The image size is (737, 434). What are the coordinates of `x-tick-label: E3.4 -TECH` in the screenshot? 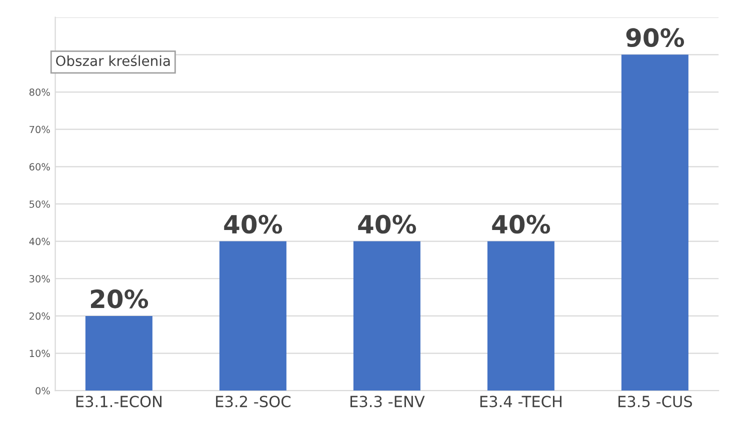 It's located at (521, 402).